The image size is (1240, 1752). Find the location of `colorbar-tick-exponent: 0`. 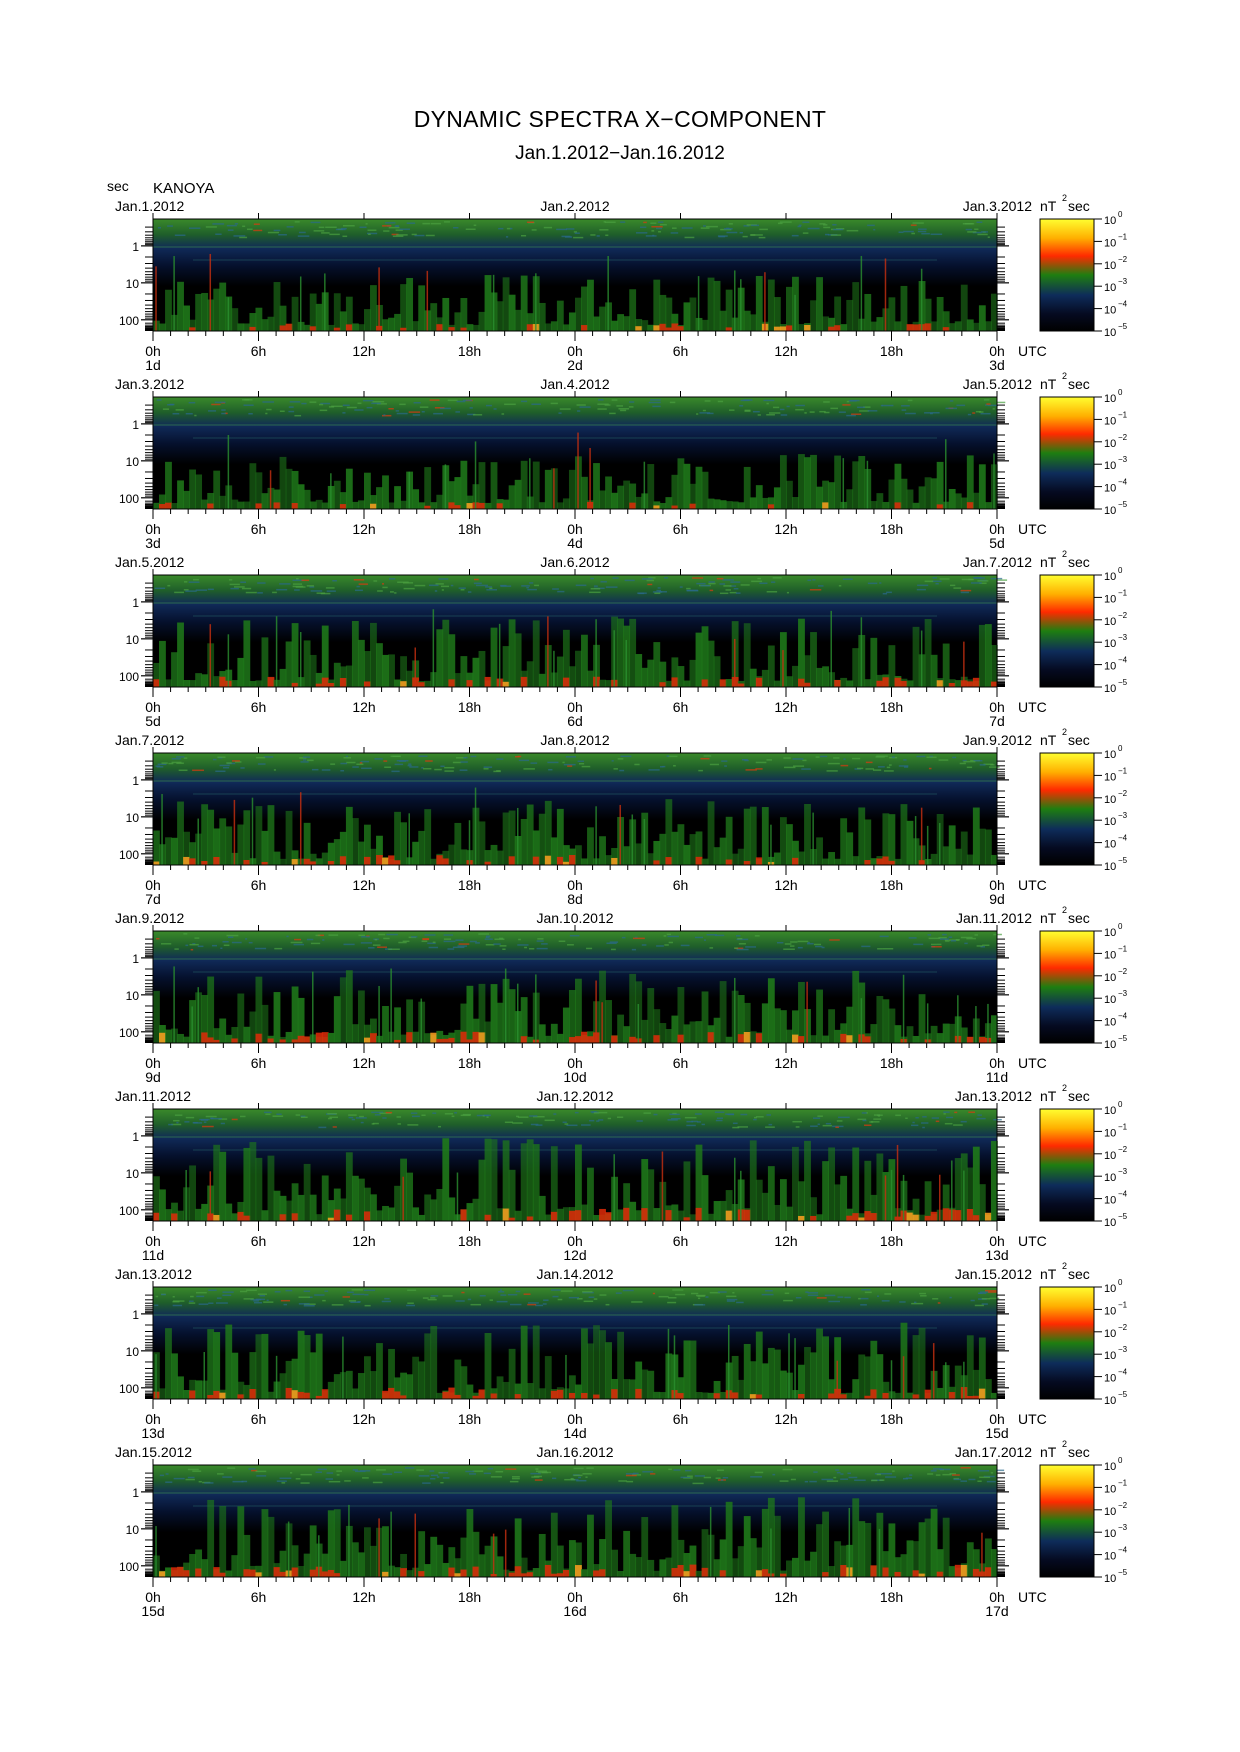

colorbar-tick-exponent: 0 is located at coordinates (1120, 1282).